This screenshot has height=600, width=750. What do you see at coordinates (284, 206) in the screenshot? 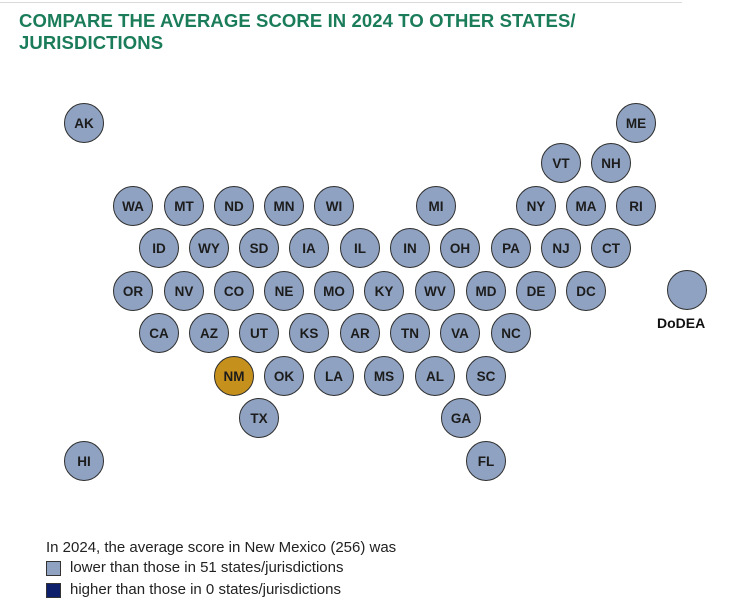
I see `state-tile-mn: MN` at bounding box center [284, 206].